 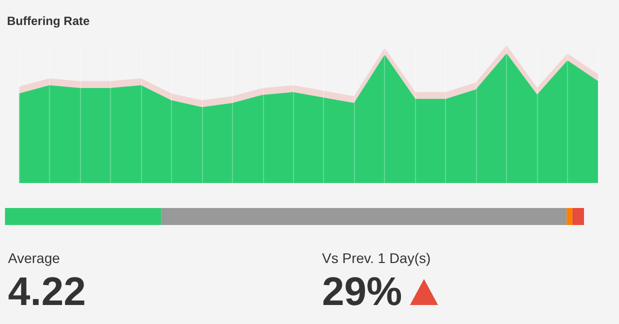 I want to click on chart-title: Buffering Rate, so click(x=48, y=21).